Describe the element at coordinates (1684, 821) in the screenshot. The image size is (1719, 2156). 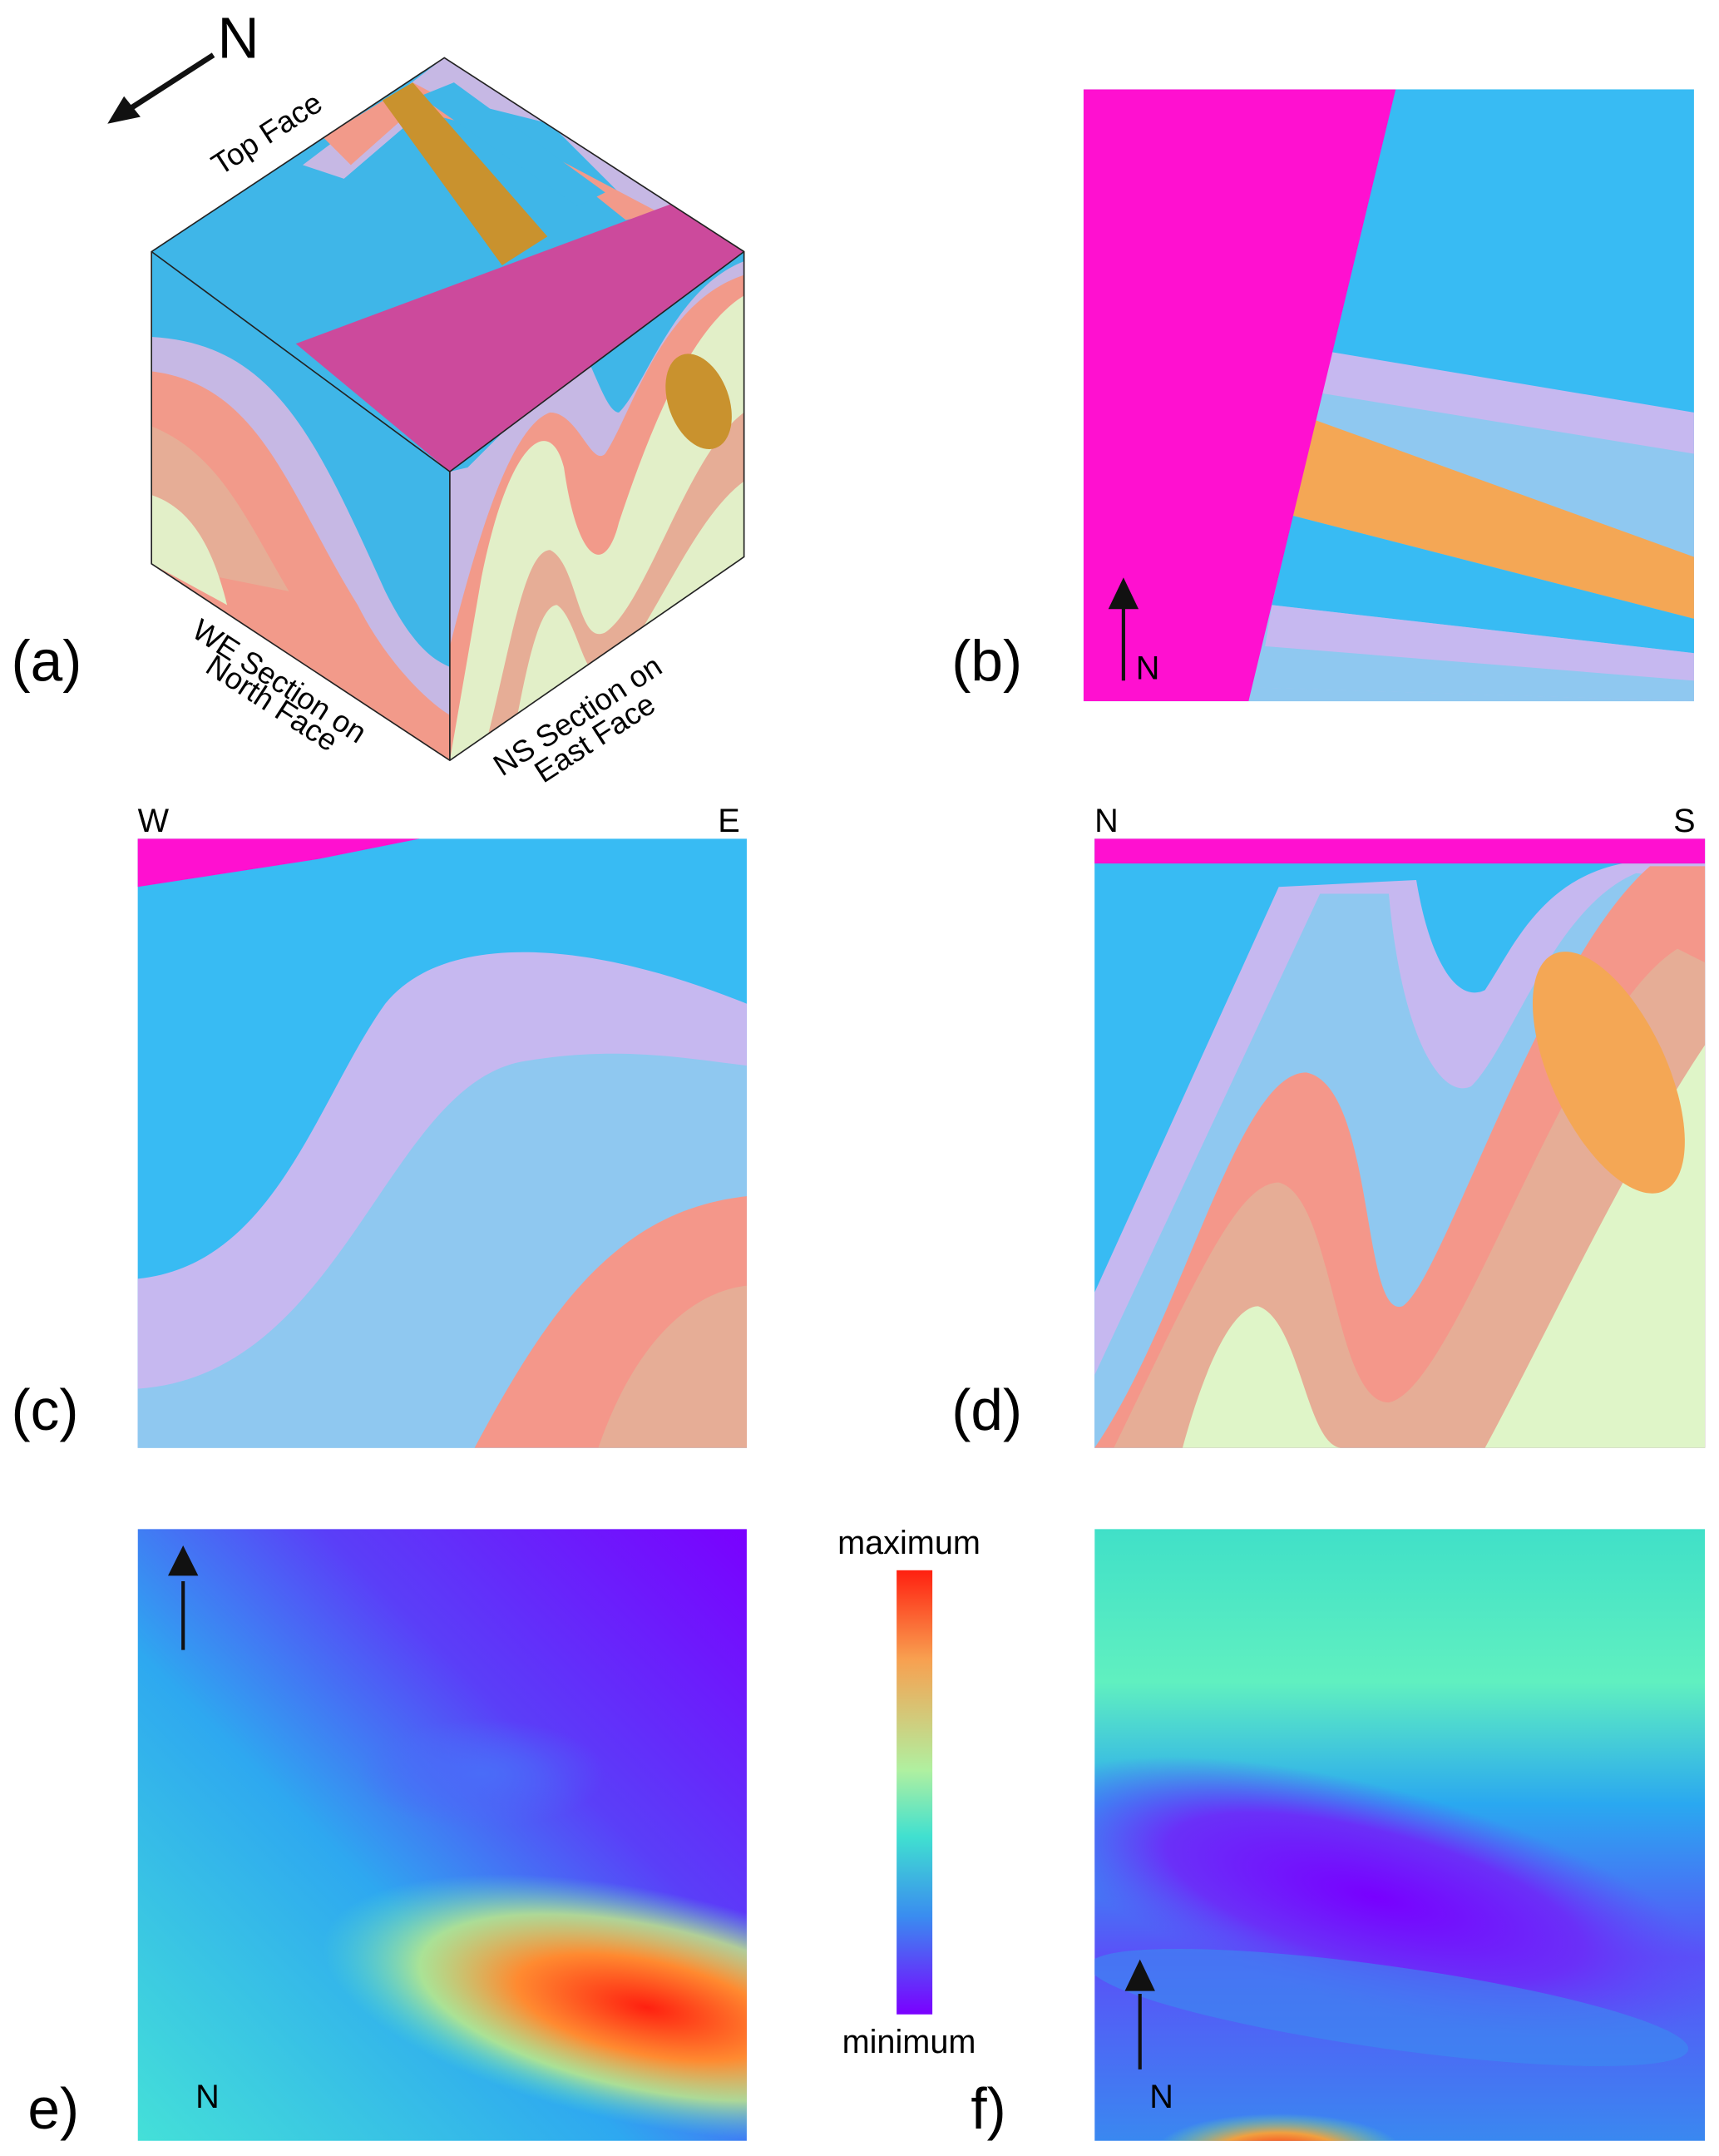
I see `right-label: S` at that location.